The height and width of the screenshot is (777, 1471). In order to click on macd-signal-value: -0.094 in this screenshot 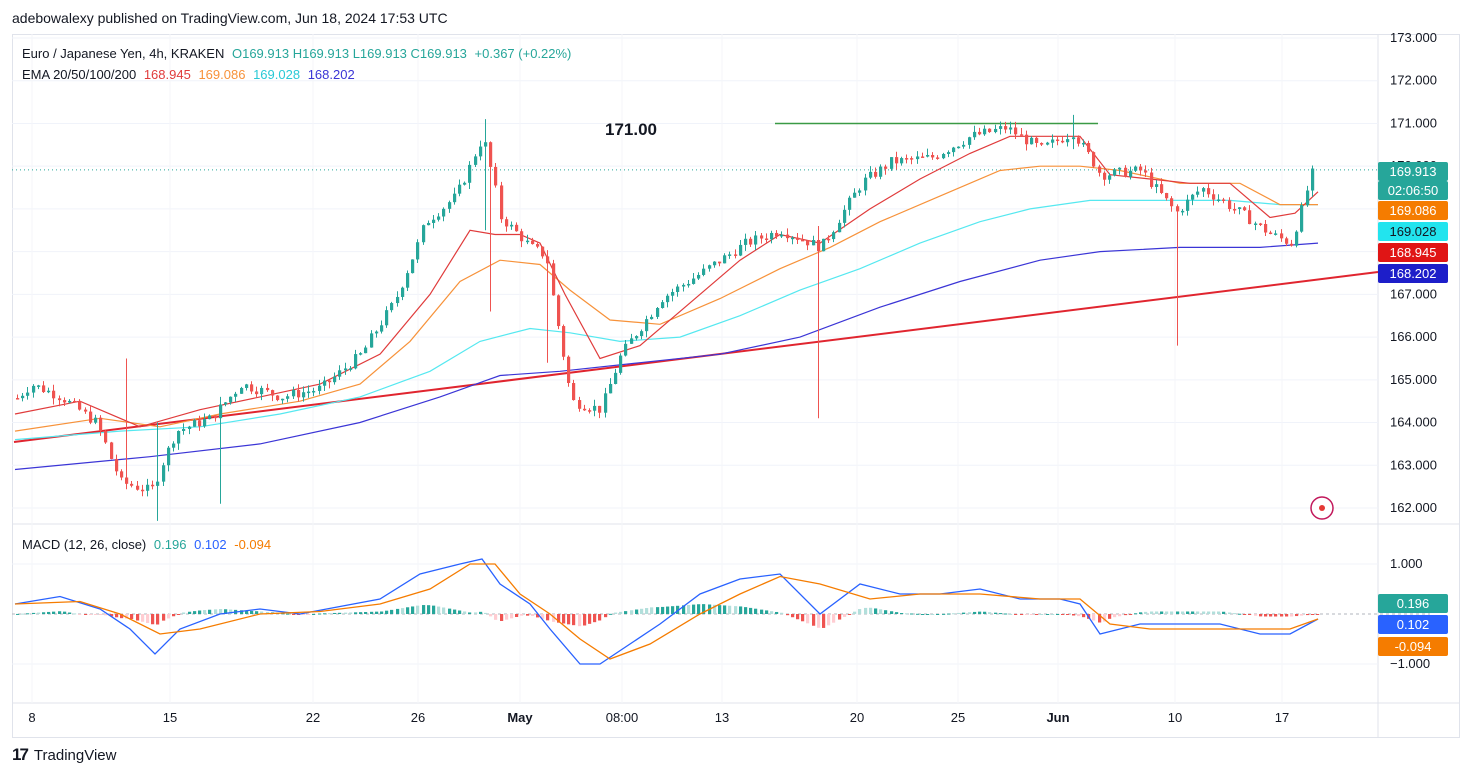, I will do `click(253, 544)`.